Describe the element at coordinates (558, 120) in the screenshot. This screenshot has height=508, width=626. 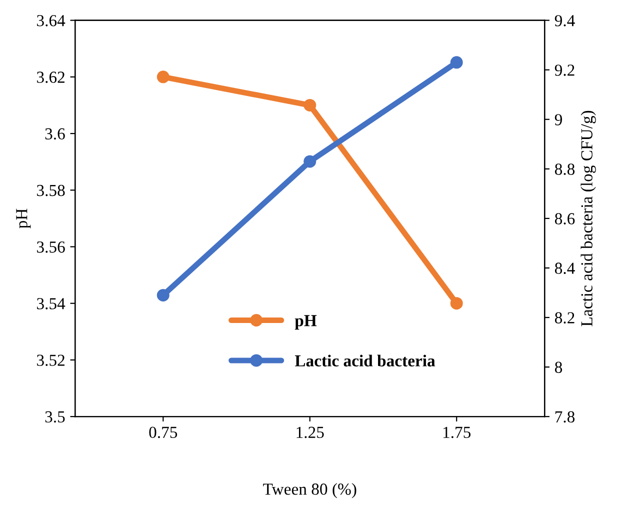
I see `y2-tick-label: 9` at that location.